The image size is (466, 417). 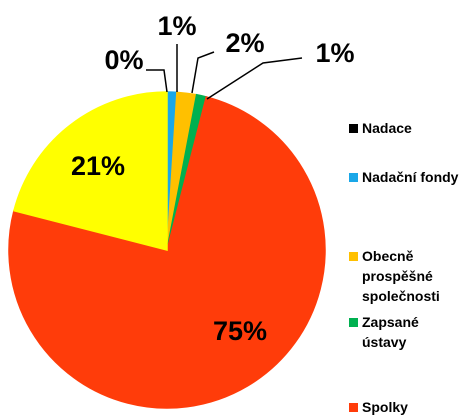 I want to click on legend-item: Obecně prospěšné společnosti, so click(x=407, y=276).